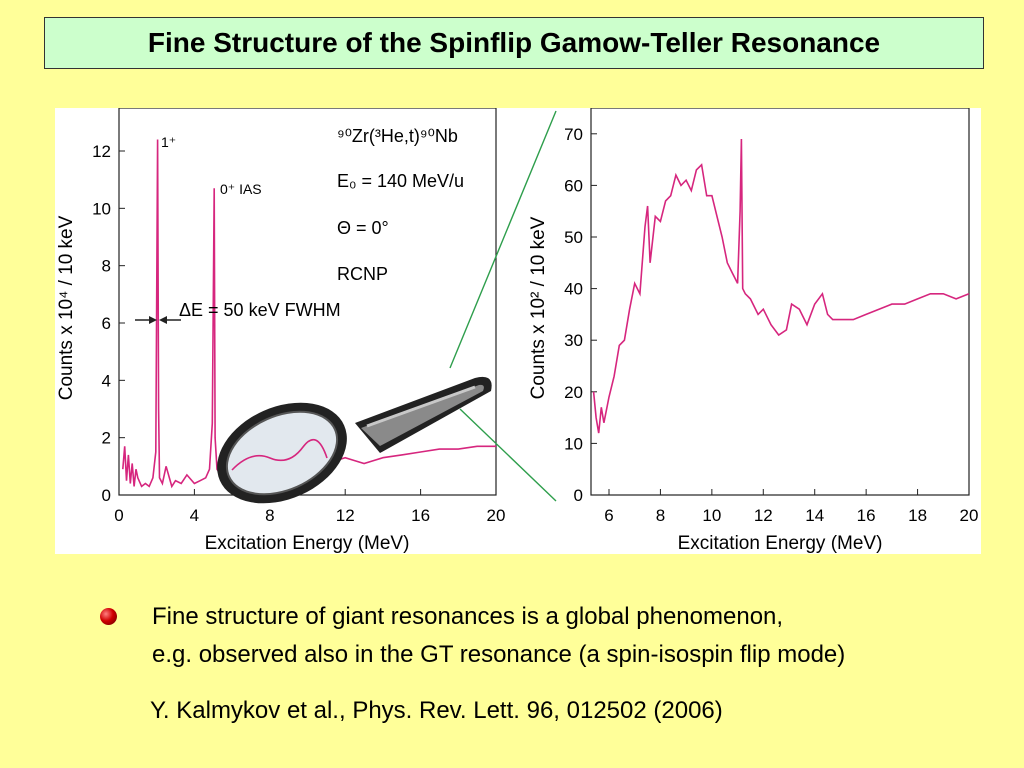 The width and height of the screenshot is (1024, 768). I want to click on left-x-tick-label: 4, so click(194, 515).